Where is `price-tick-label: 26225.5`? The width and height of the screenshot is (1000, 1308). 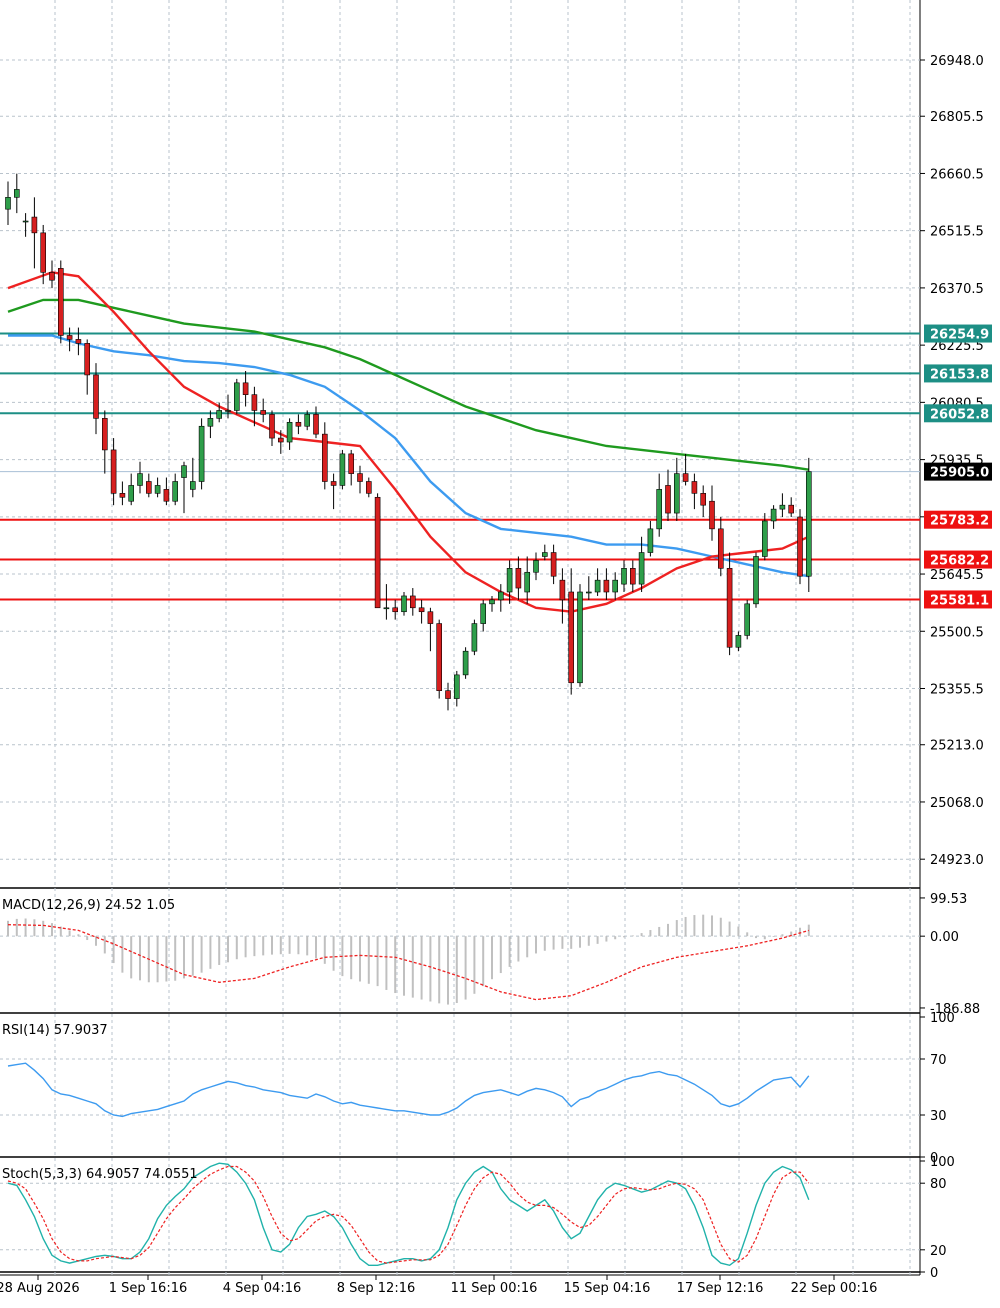
price-tick-label: 26225.5 is located at coordinates (957, 346).